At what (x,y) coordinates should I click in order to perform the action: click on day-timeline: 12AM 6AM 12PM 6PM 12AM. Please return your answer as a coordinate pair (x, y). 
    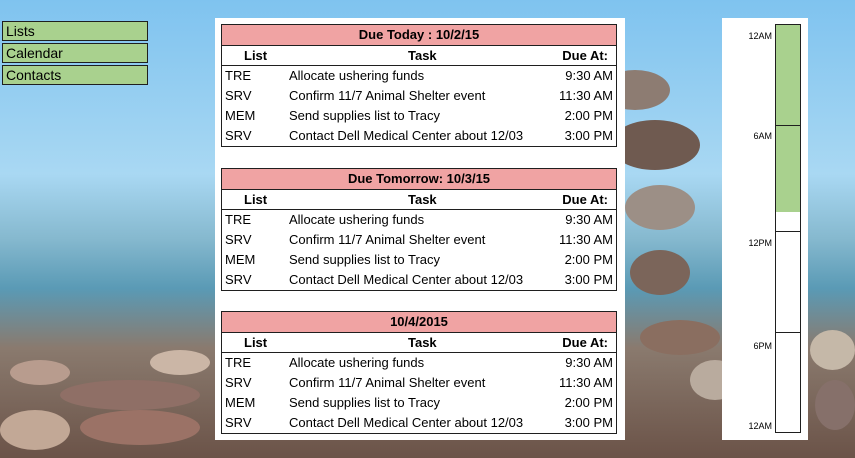
    Looking at the image, I should click on (765, 229).